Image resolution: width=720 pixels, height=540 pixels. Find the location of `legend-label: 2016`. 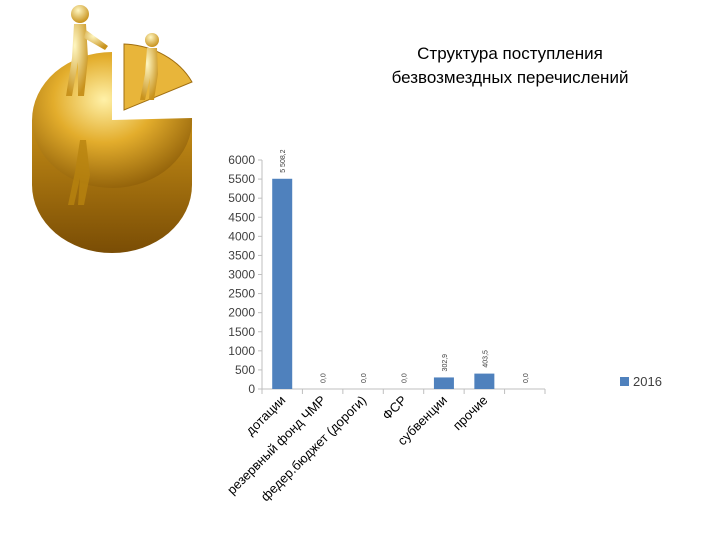

legend-label: 2016 is located at coordinates (647, 381).